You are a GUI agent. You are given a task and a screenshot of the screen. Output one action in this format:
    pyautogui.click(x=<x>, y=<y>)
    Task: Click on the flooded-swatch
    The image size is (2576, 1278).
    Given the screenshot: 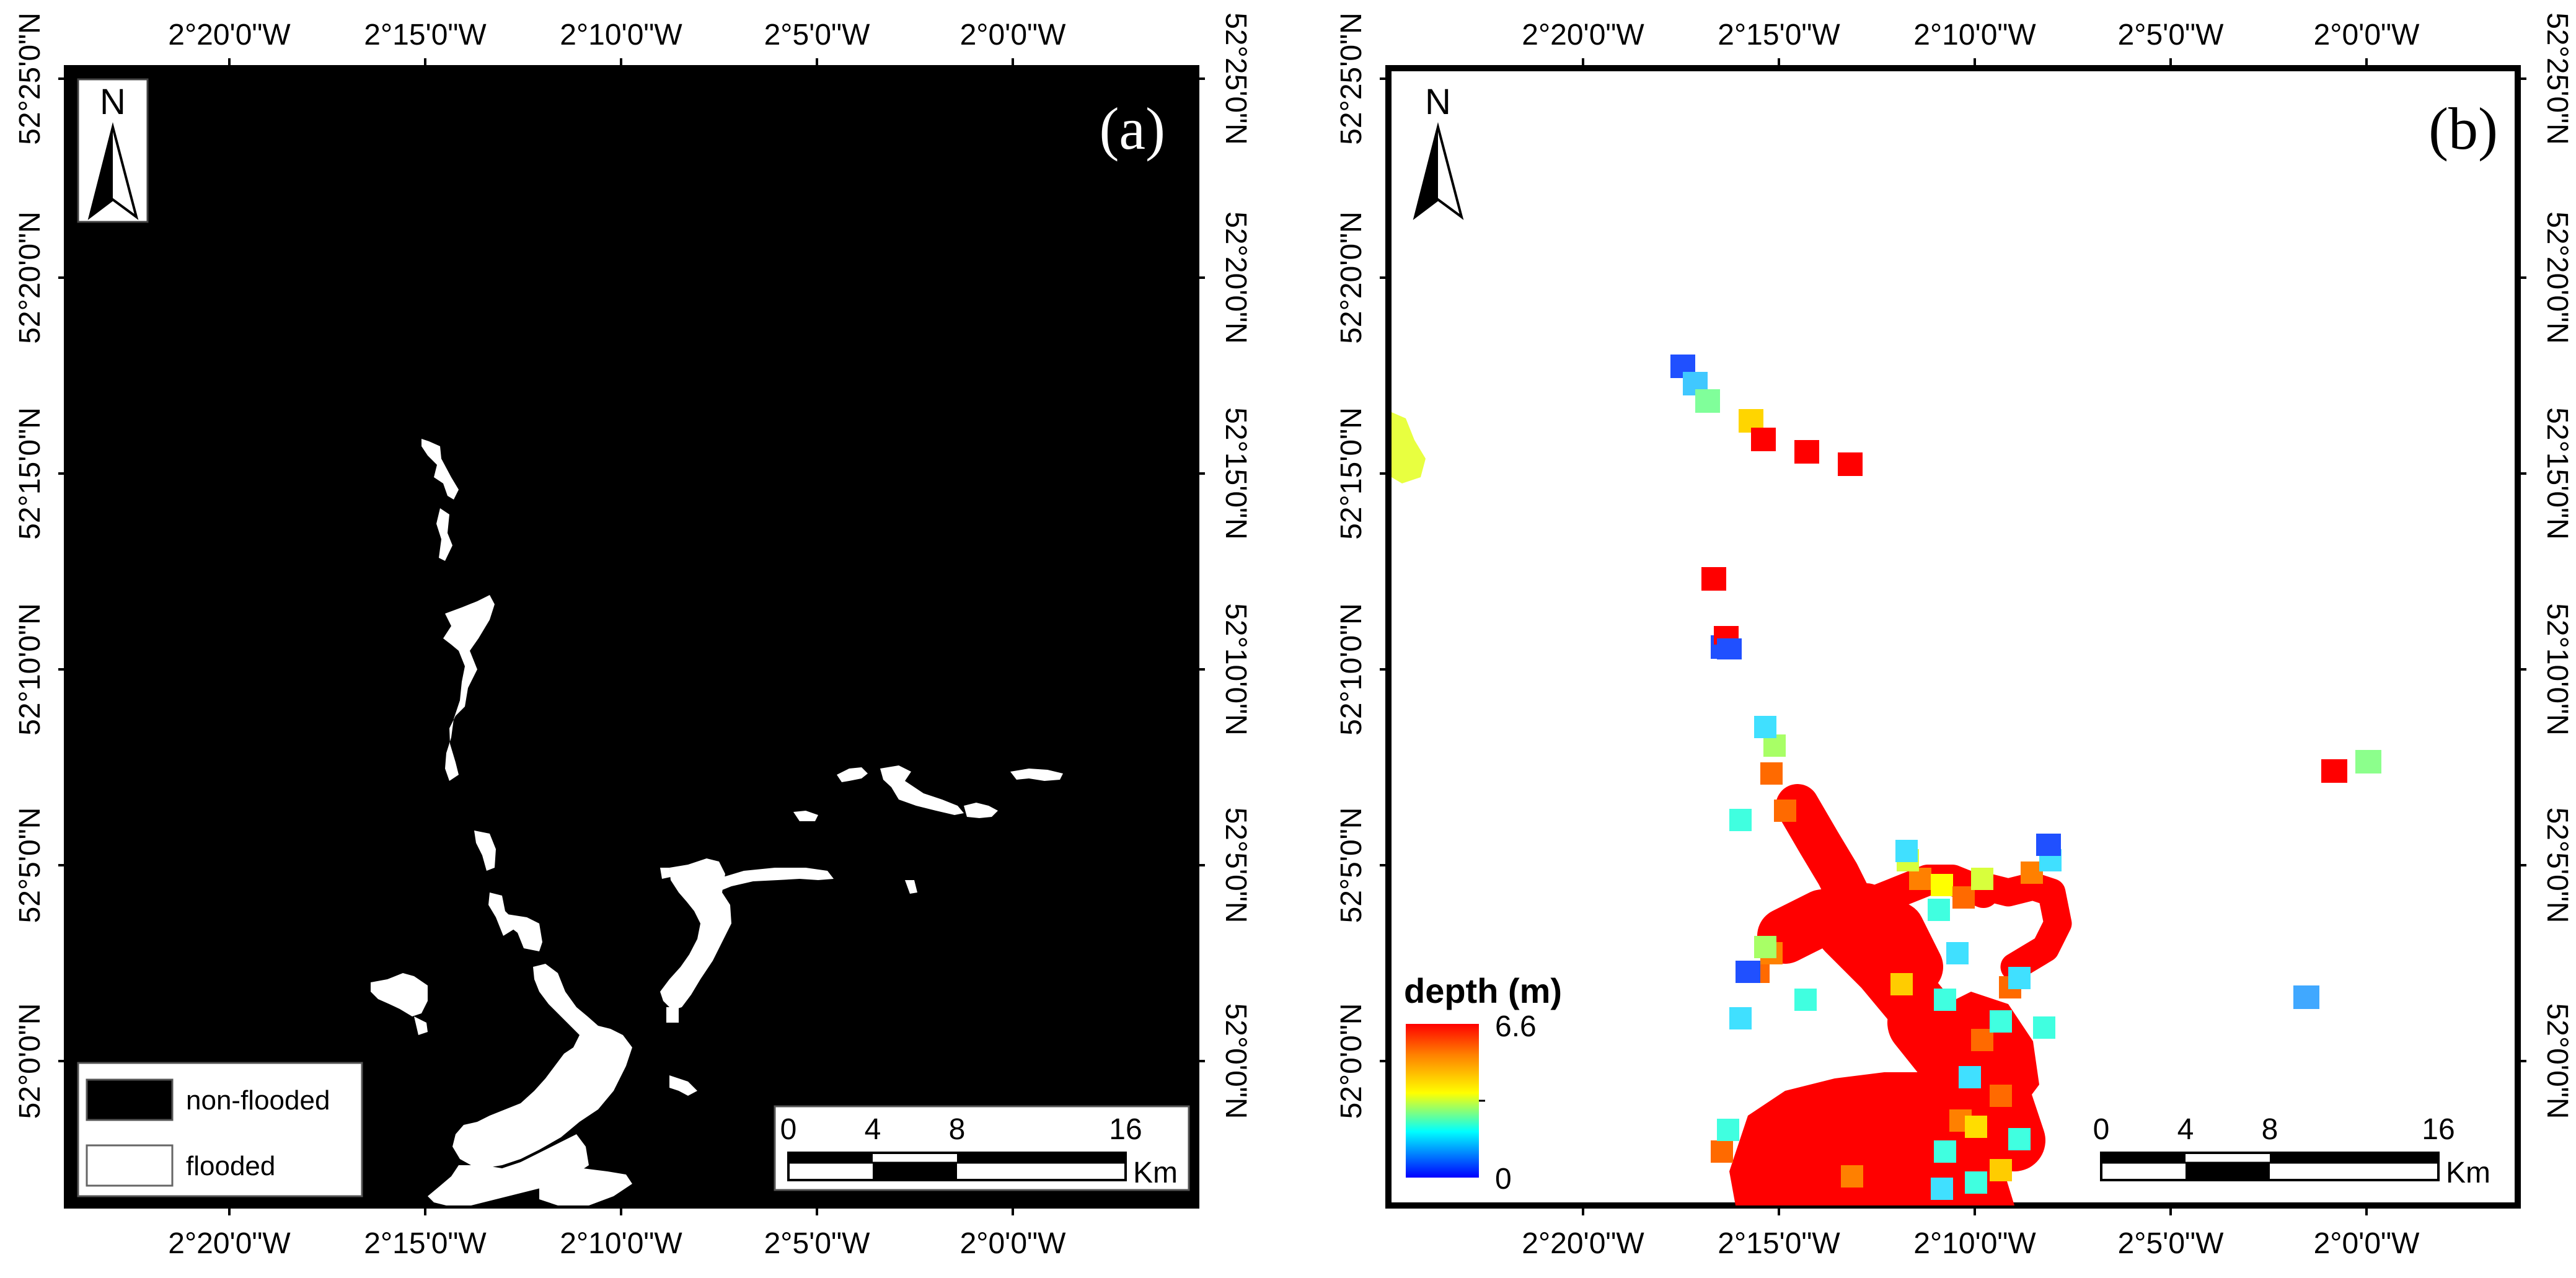 What is the action you would take?
    pyautogui.click(x=130, y=1165)
    